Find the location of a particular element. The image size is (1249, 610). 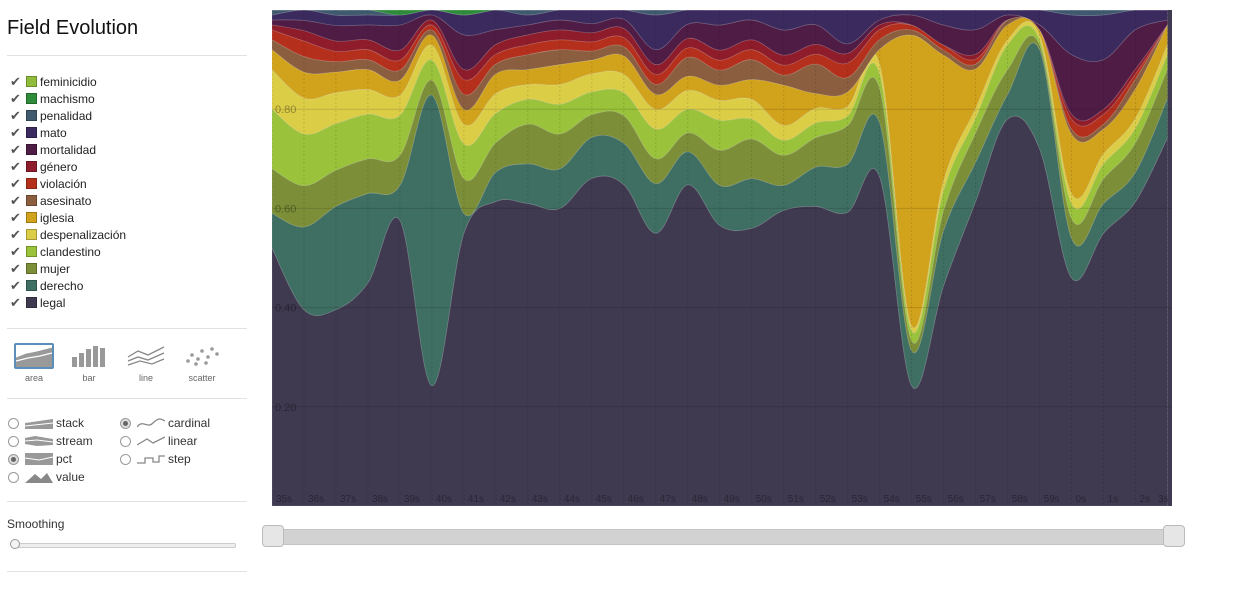

legend-label: machismo is located at coordinates (67, 98).